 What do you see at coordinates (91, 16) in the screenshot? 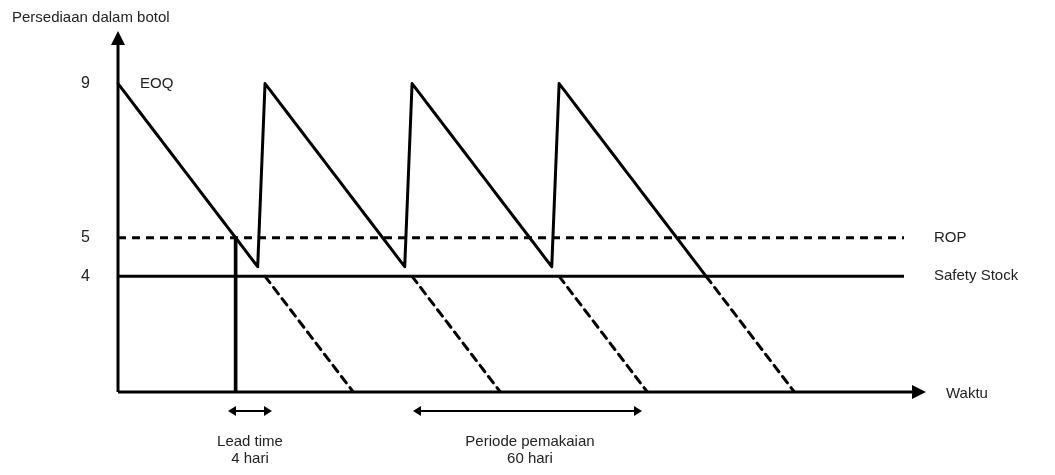
I see `y-axis-title: Persediaan dalam botol` at bounding box center [91, 16].